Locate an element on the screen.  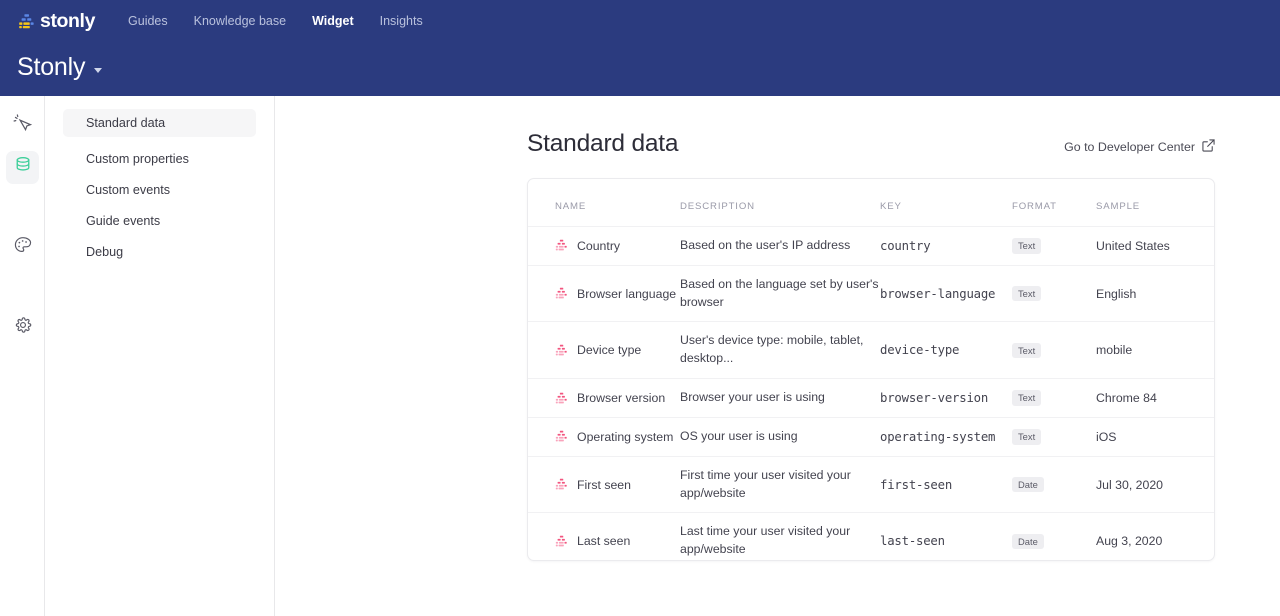
cell-description: Based on the user's IP address is located at coordinates (780, 246).